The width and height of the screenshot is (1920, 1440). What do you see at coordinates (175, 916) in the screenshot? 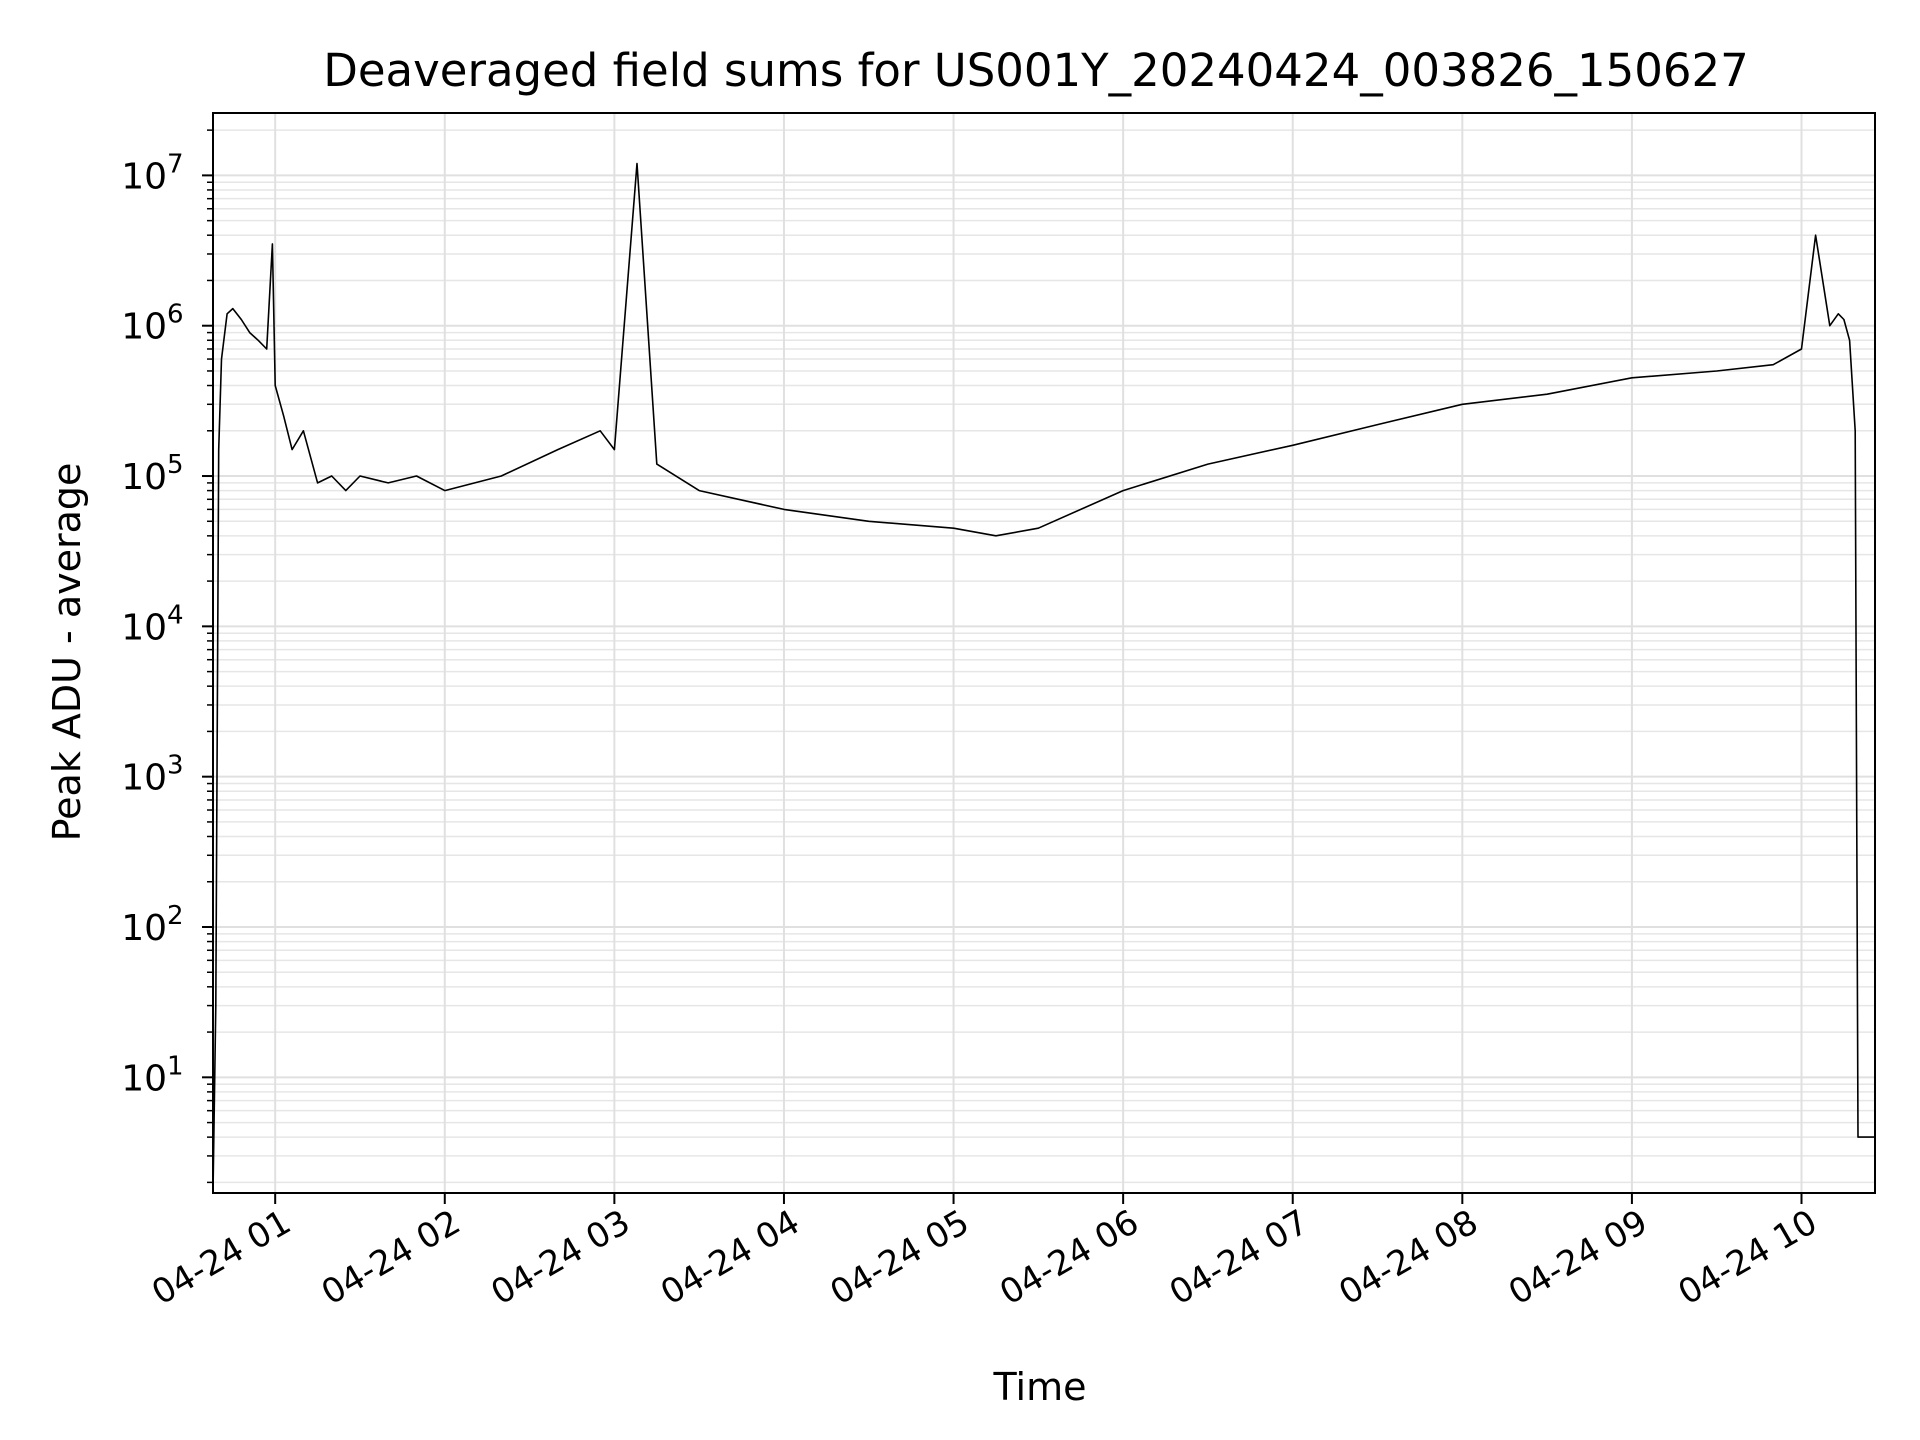
I see `y-tick-exponent: 2` at bounding box center [175, 916].